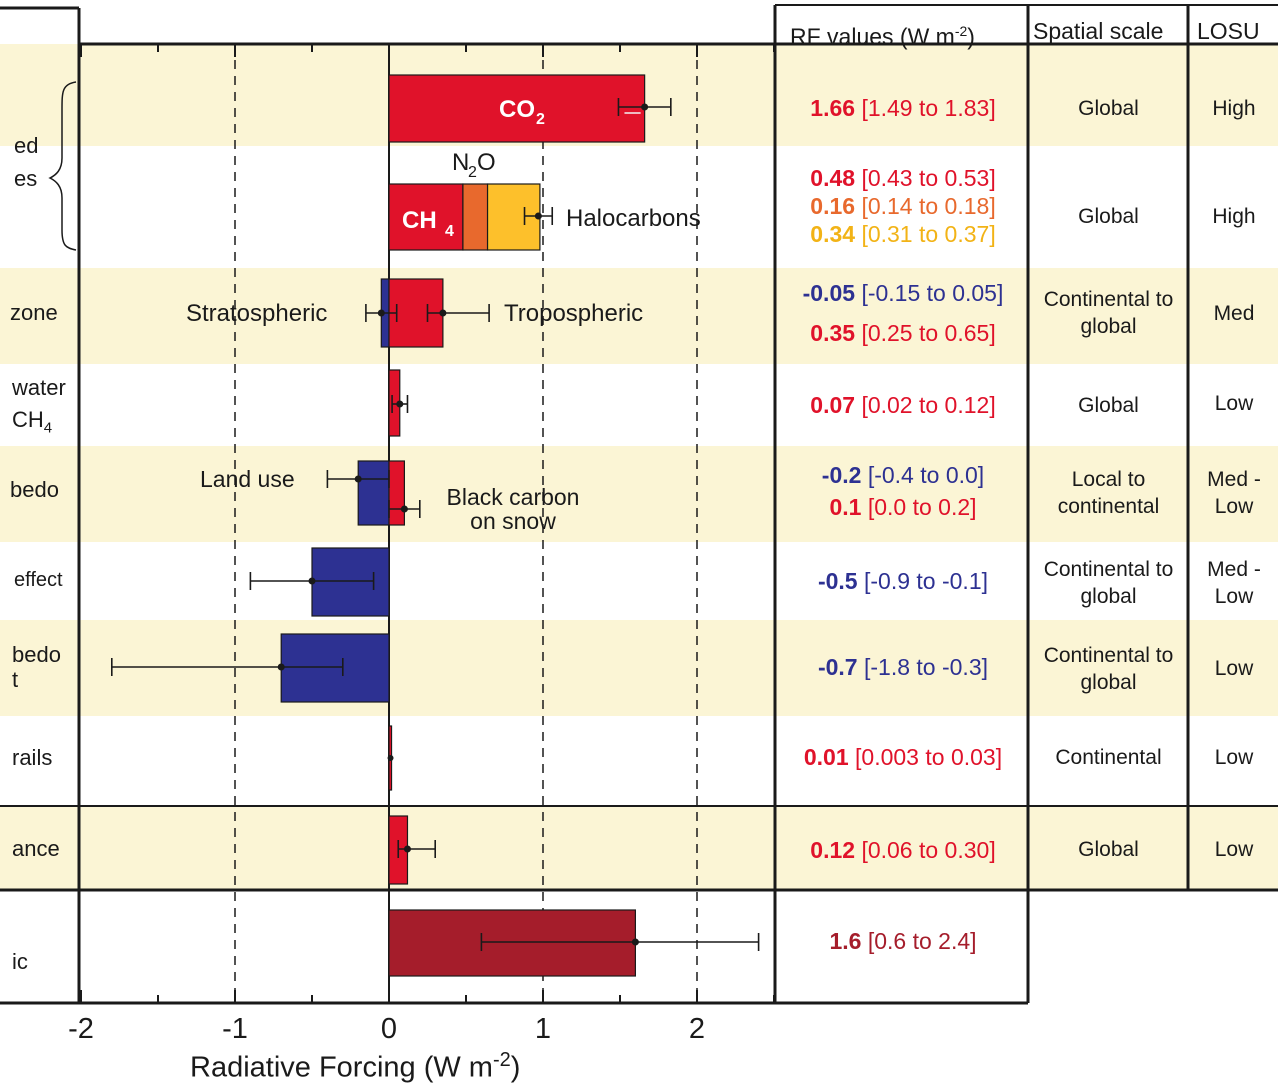 This screenshot has width=1278, height=1085. Describe the element at coordinates (928, 206) in the screenshot. I see `rf-range: [0.14 to 0.18]` at that location.